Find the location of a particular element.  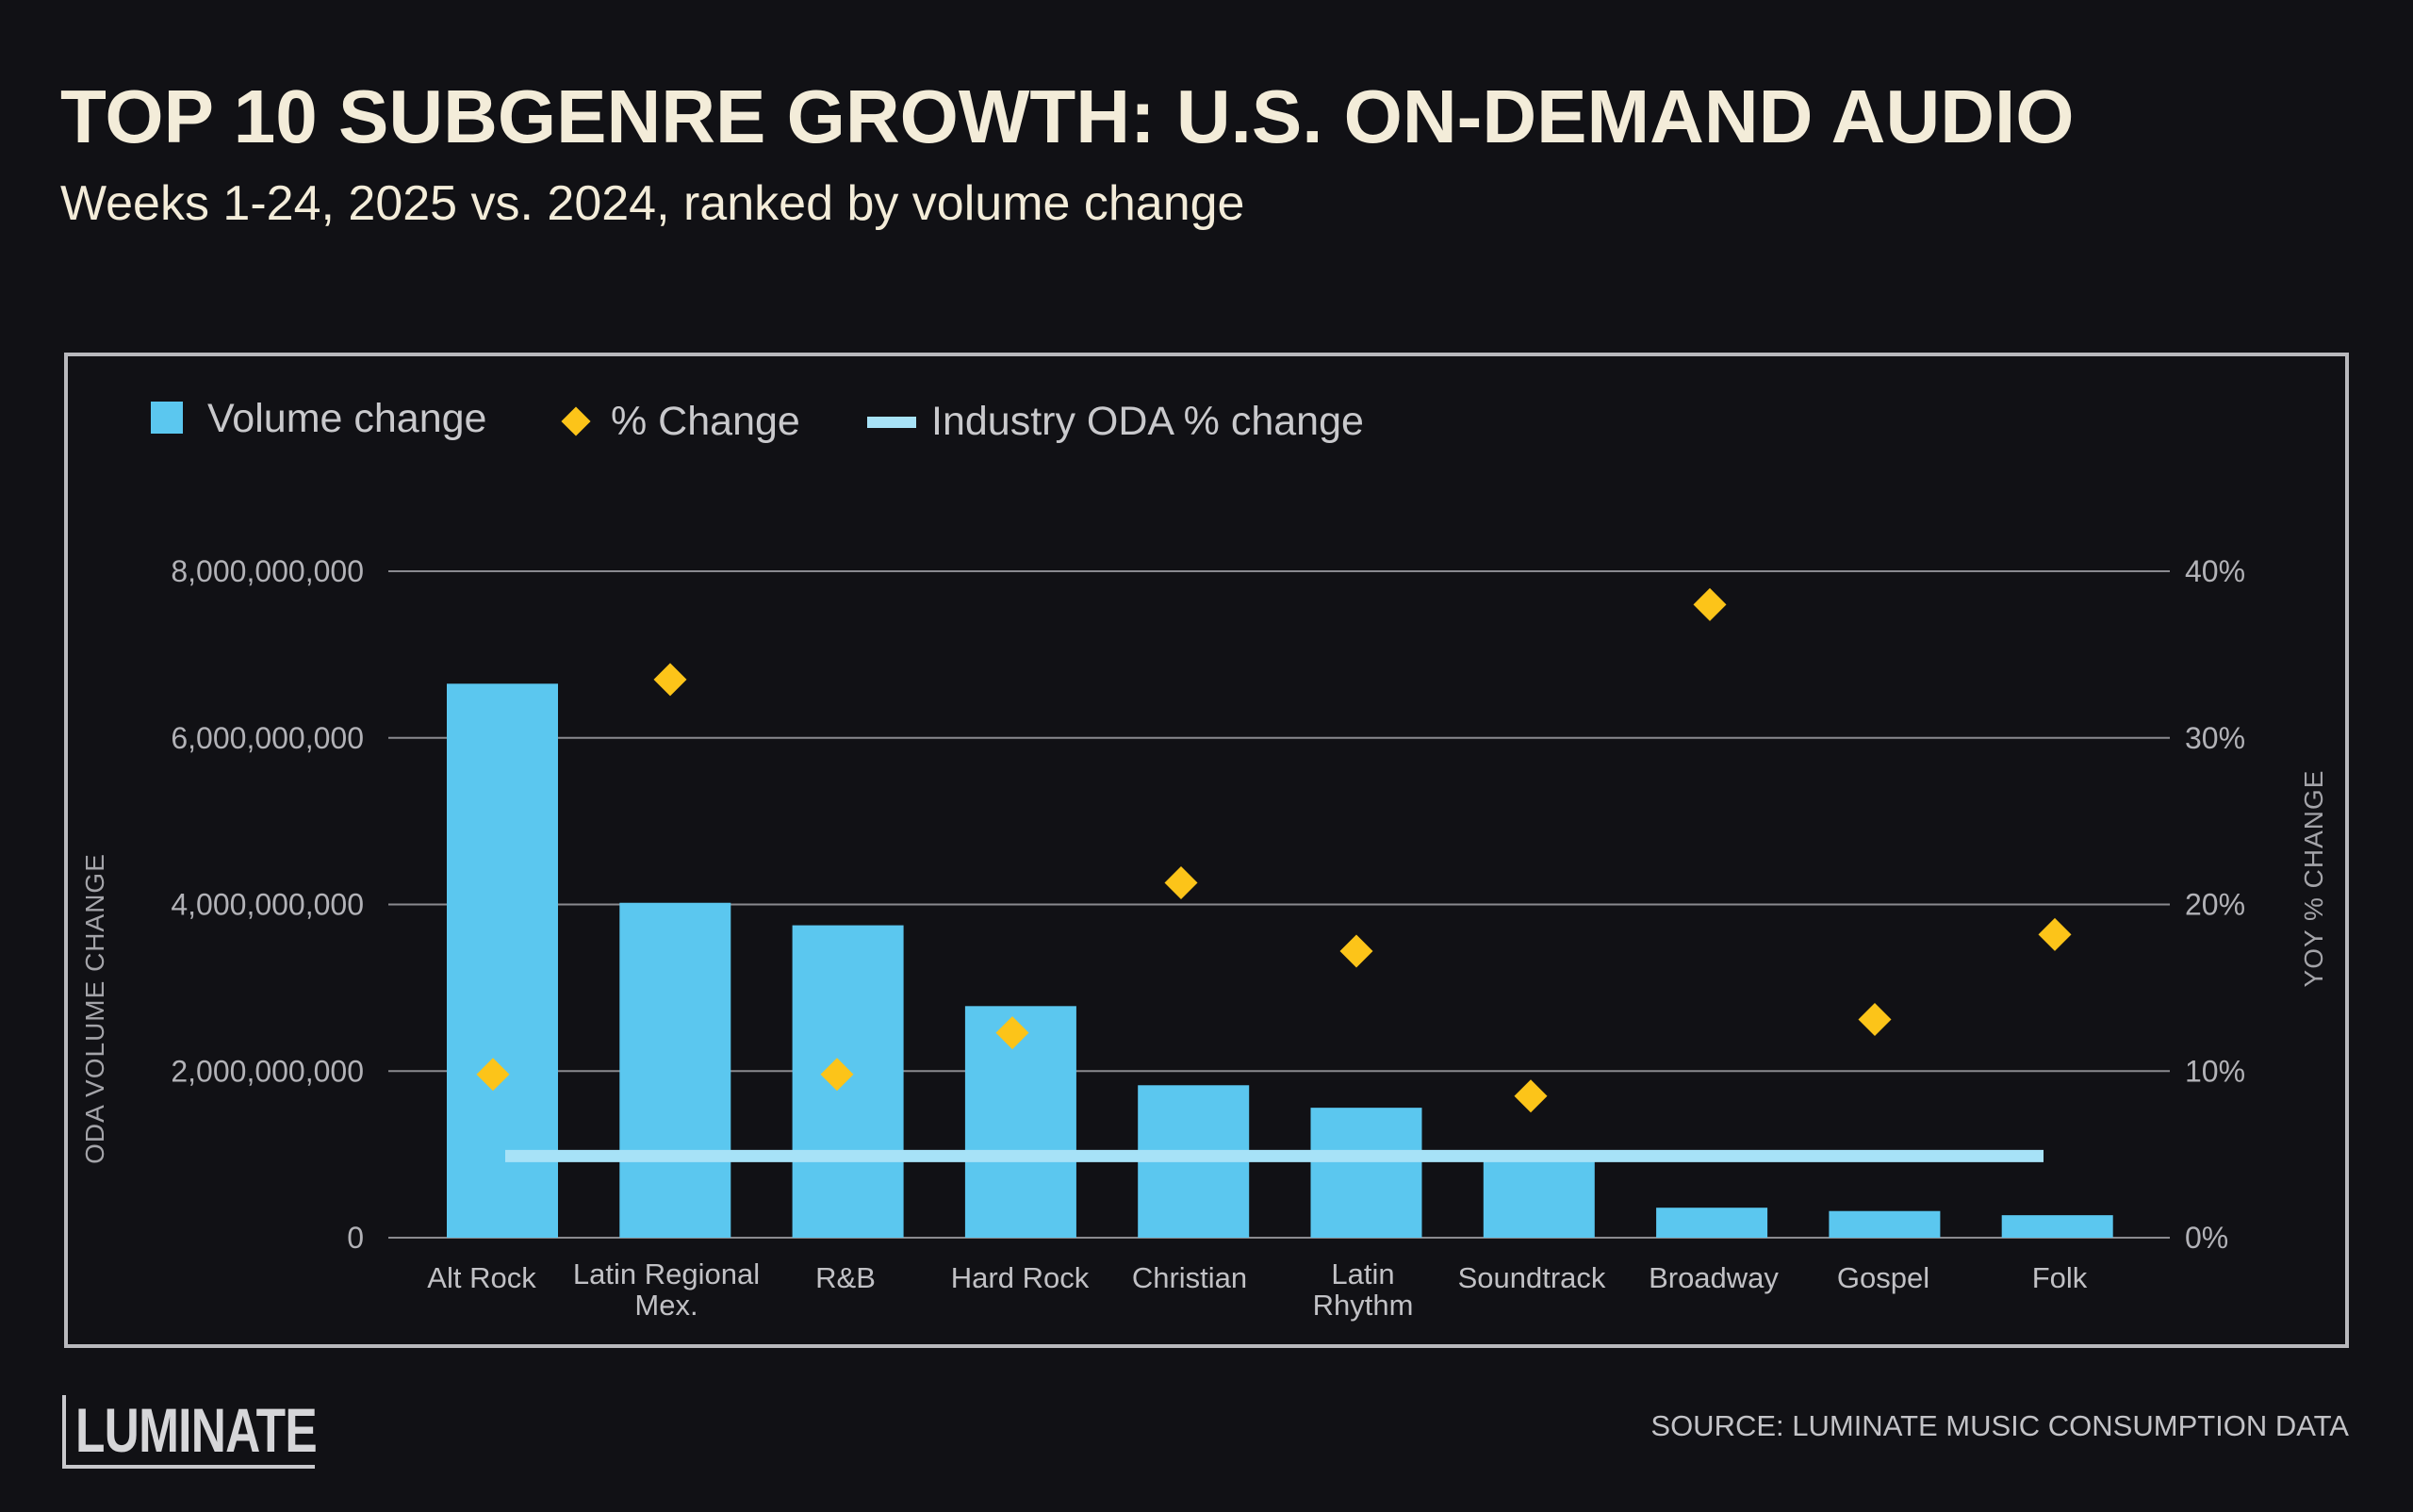

left-tick-label: 2,000,000,000 is located at coordinates (267, 1071).